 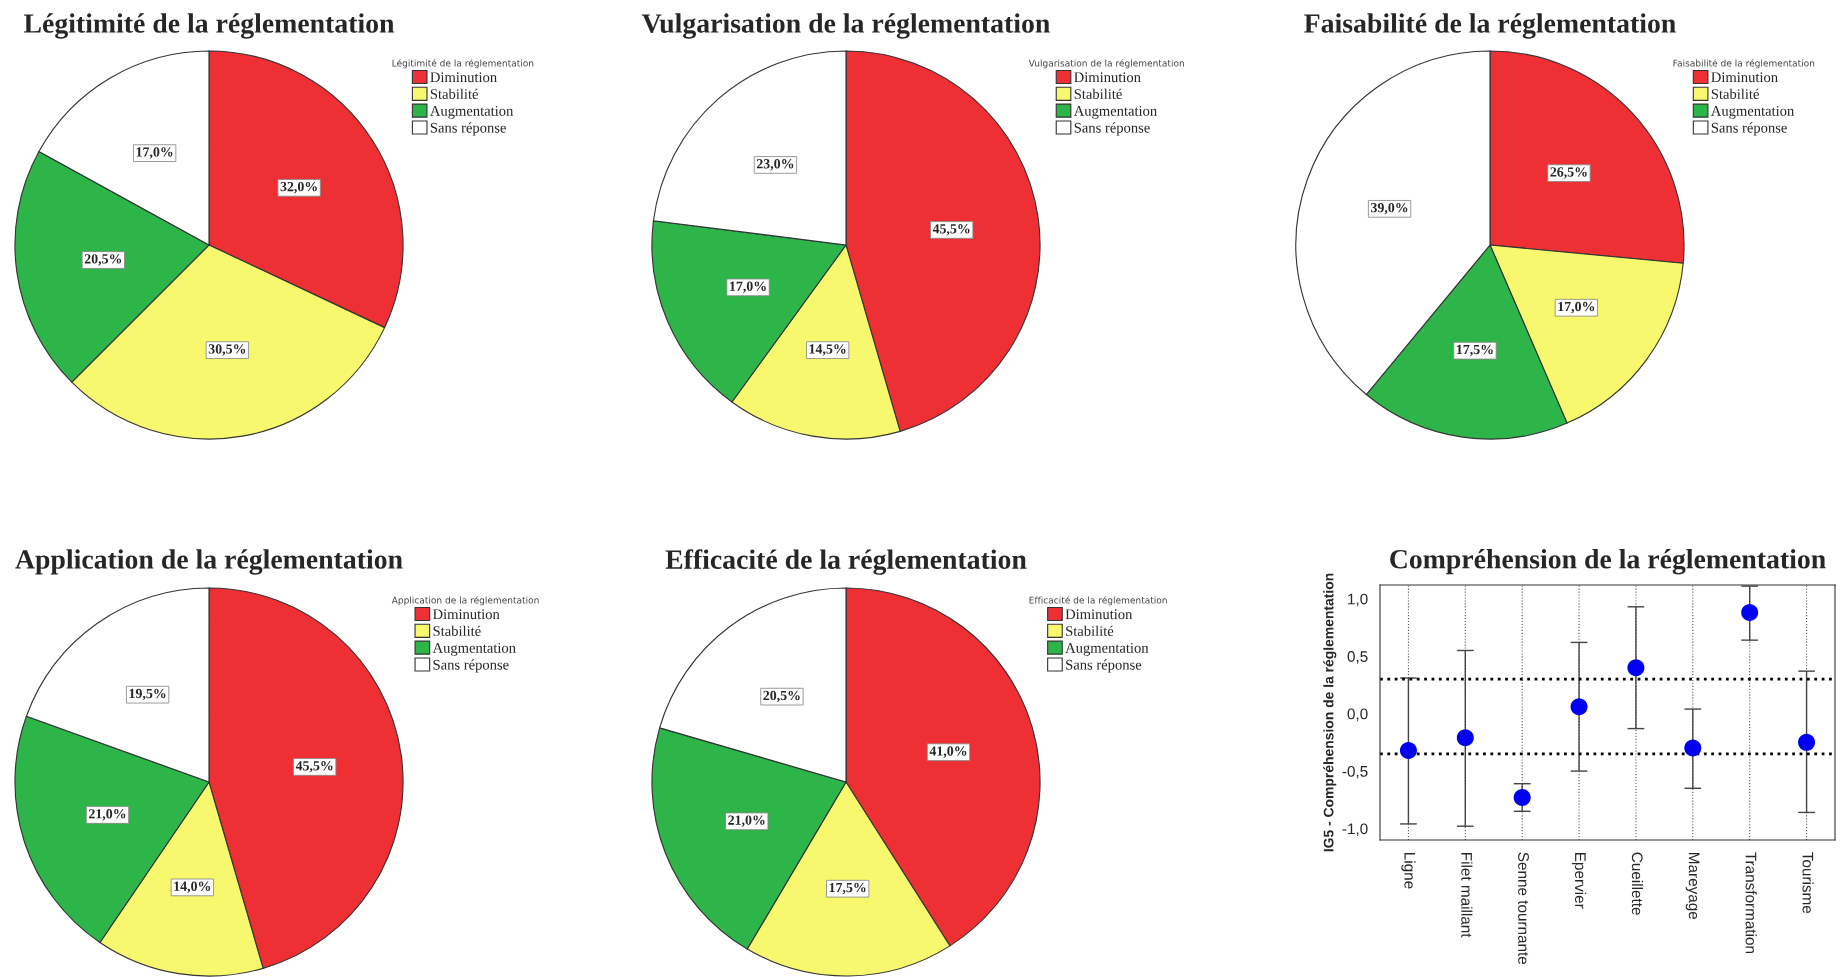 I want to click on legend-title: Légitimité de la réglementation, so click(x=463, y=64).